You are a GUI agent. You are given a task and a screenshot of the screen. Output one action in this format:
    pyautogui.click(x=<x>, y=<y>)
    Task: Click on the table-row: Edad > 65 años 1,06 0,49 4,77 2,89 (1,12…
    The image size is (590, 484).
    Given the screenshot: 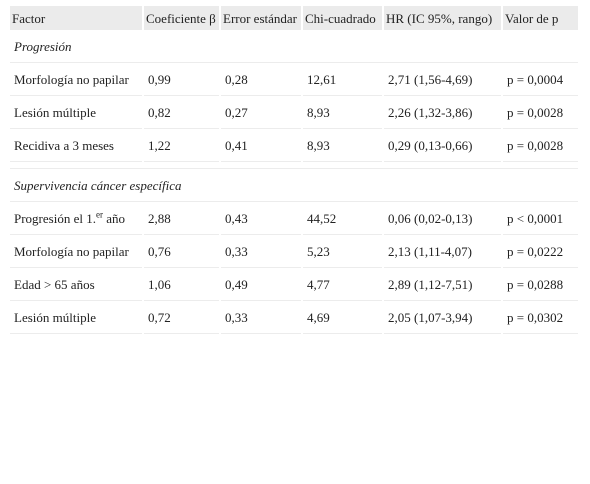 What is the action you would take?
    pyautogui.click(x=294, y=285)
    